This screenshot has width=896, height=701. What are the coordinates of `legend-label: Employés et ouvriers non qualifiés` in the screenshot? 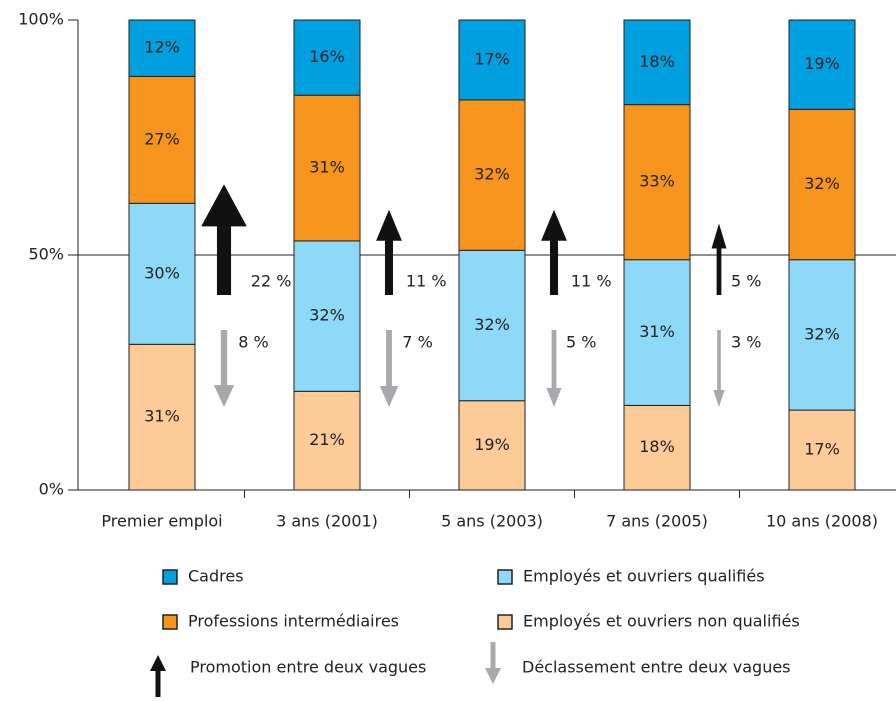 It's located at (661, 621).